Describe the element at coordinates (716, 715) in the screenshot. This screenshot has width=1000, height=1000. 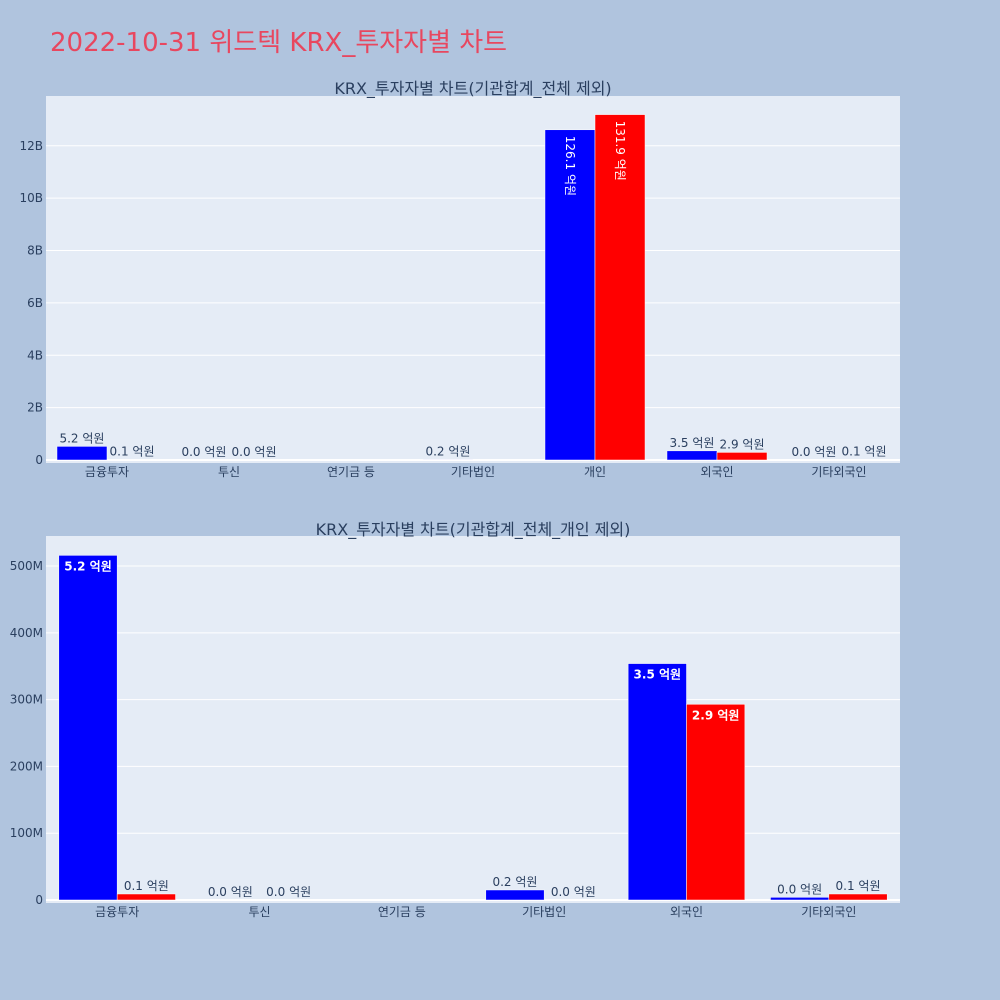
I see `lower-data-label: 2.9 억원` at that location.